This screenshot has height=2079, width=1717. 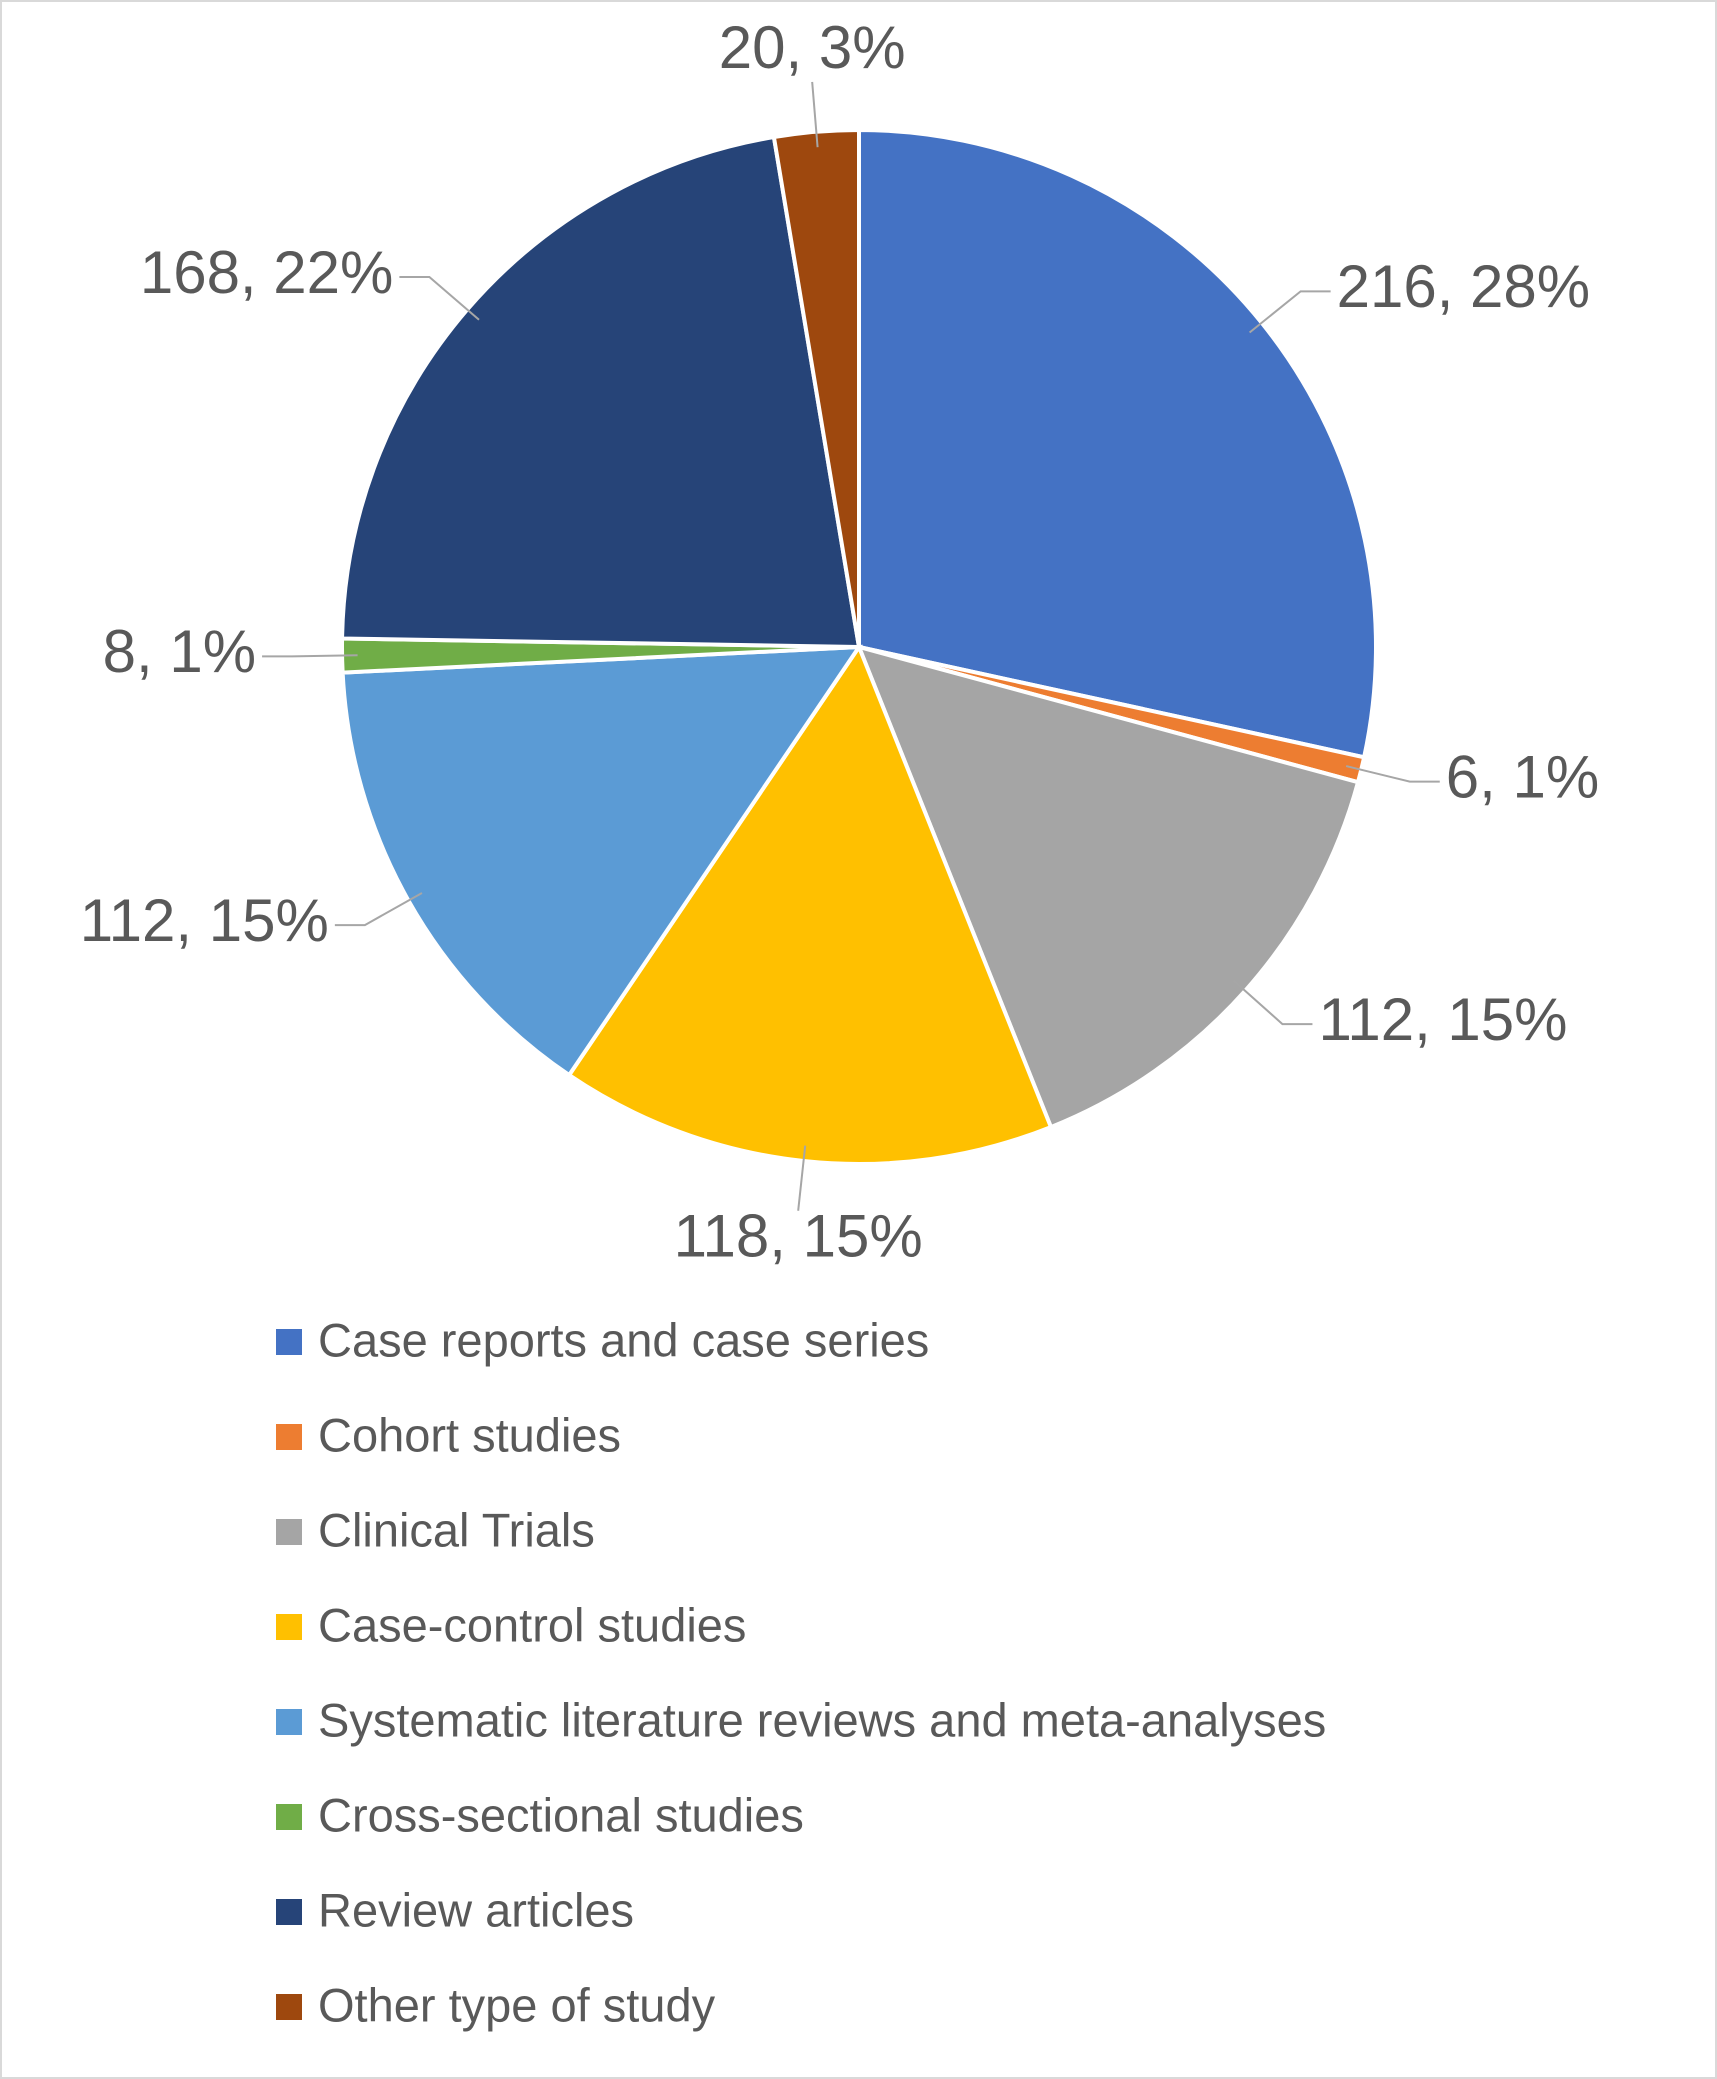 I want to click on data-label: 118, 15%, so click(x=798, y=1236).